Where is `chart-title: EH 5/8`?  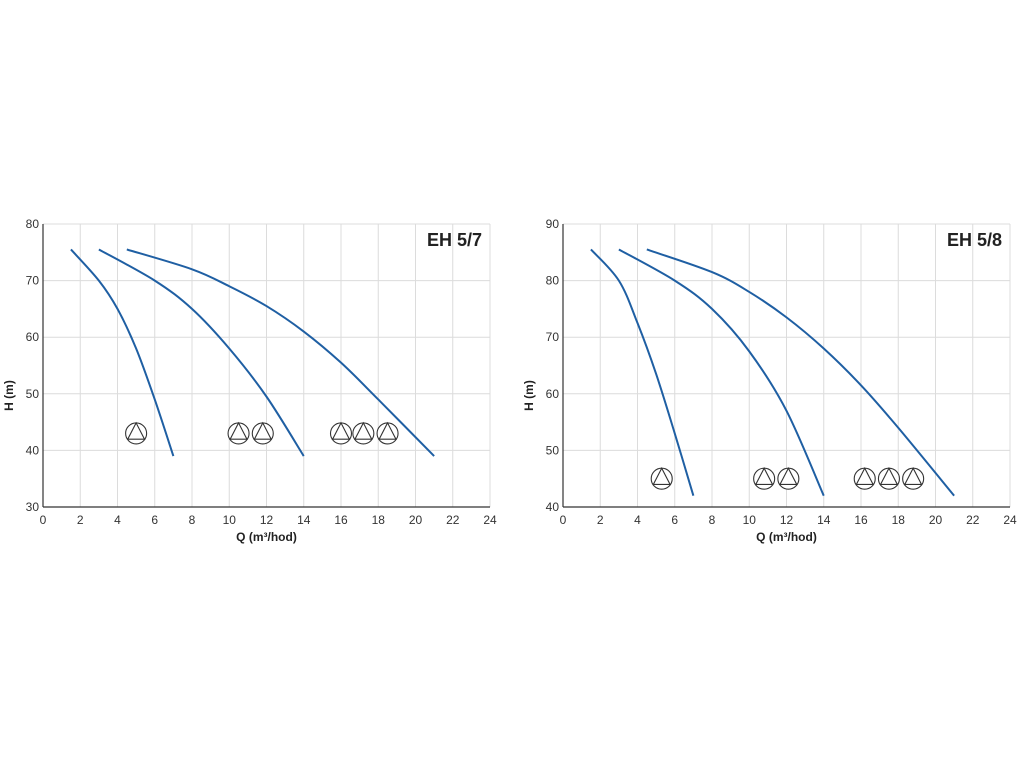 chart-title: EH 5/8 is located at coordinates (974, 240).